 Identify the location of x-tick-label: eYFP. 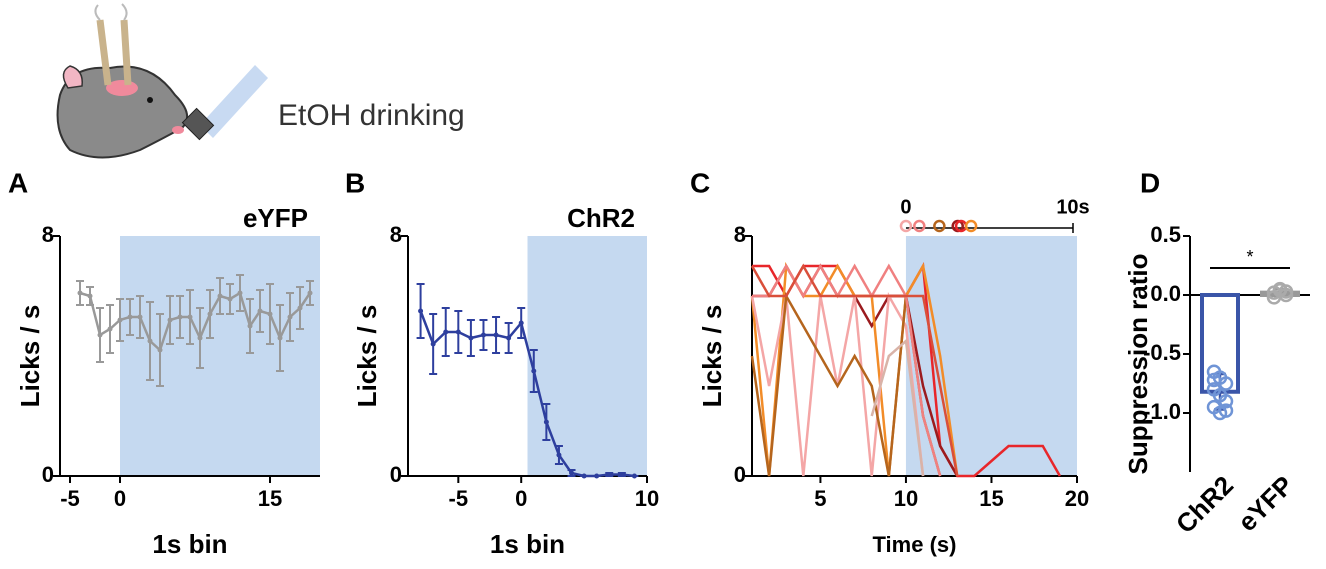
(1265, 503).